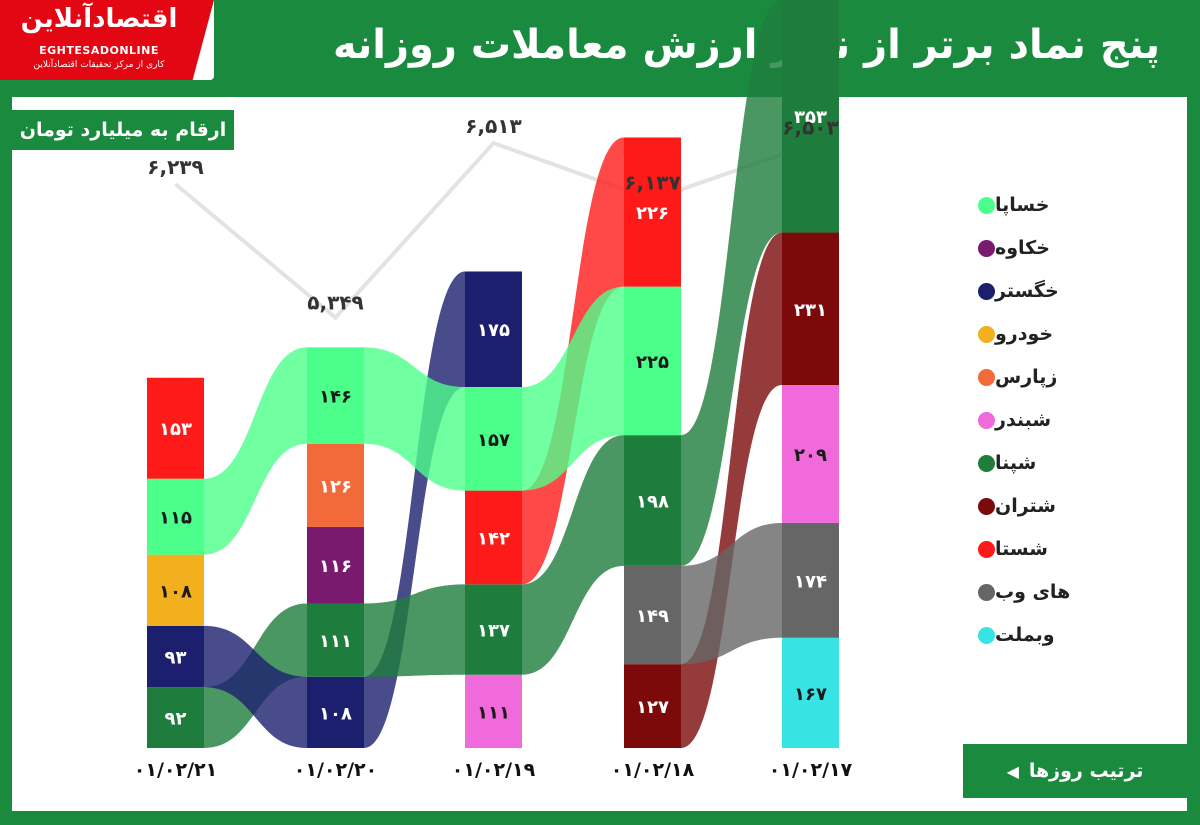  What do you see at coordinates (176, 719) in the screenshot?
I see `bar-value-label: ۹۲` at bounding box center [176, 719].